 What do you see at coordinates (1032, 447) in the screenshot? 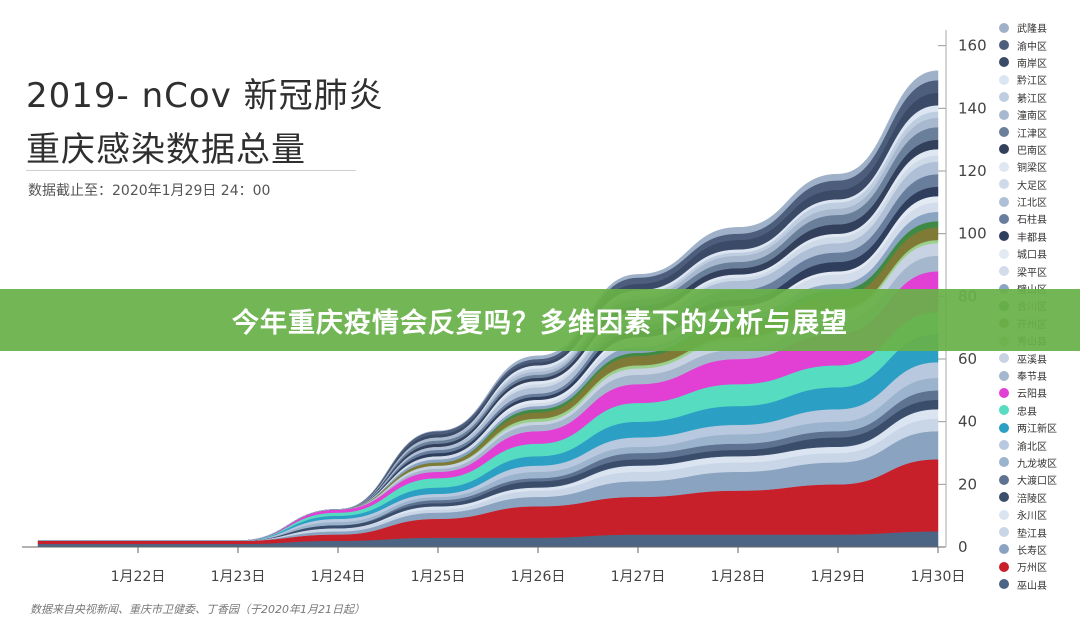
I see `legend-label: 渝北区` at bounding box center [1032, 447].